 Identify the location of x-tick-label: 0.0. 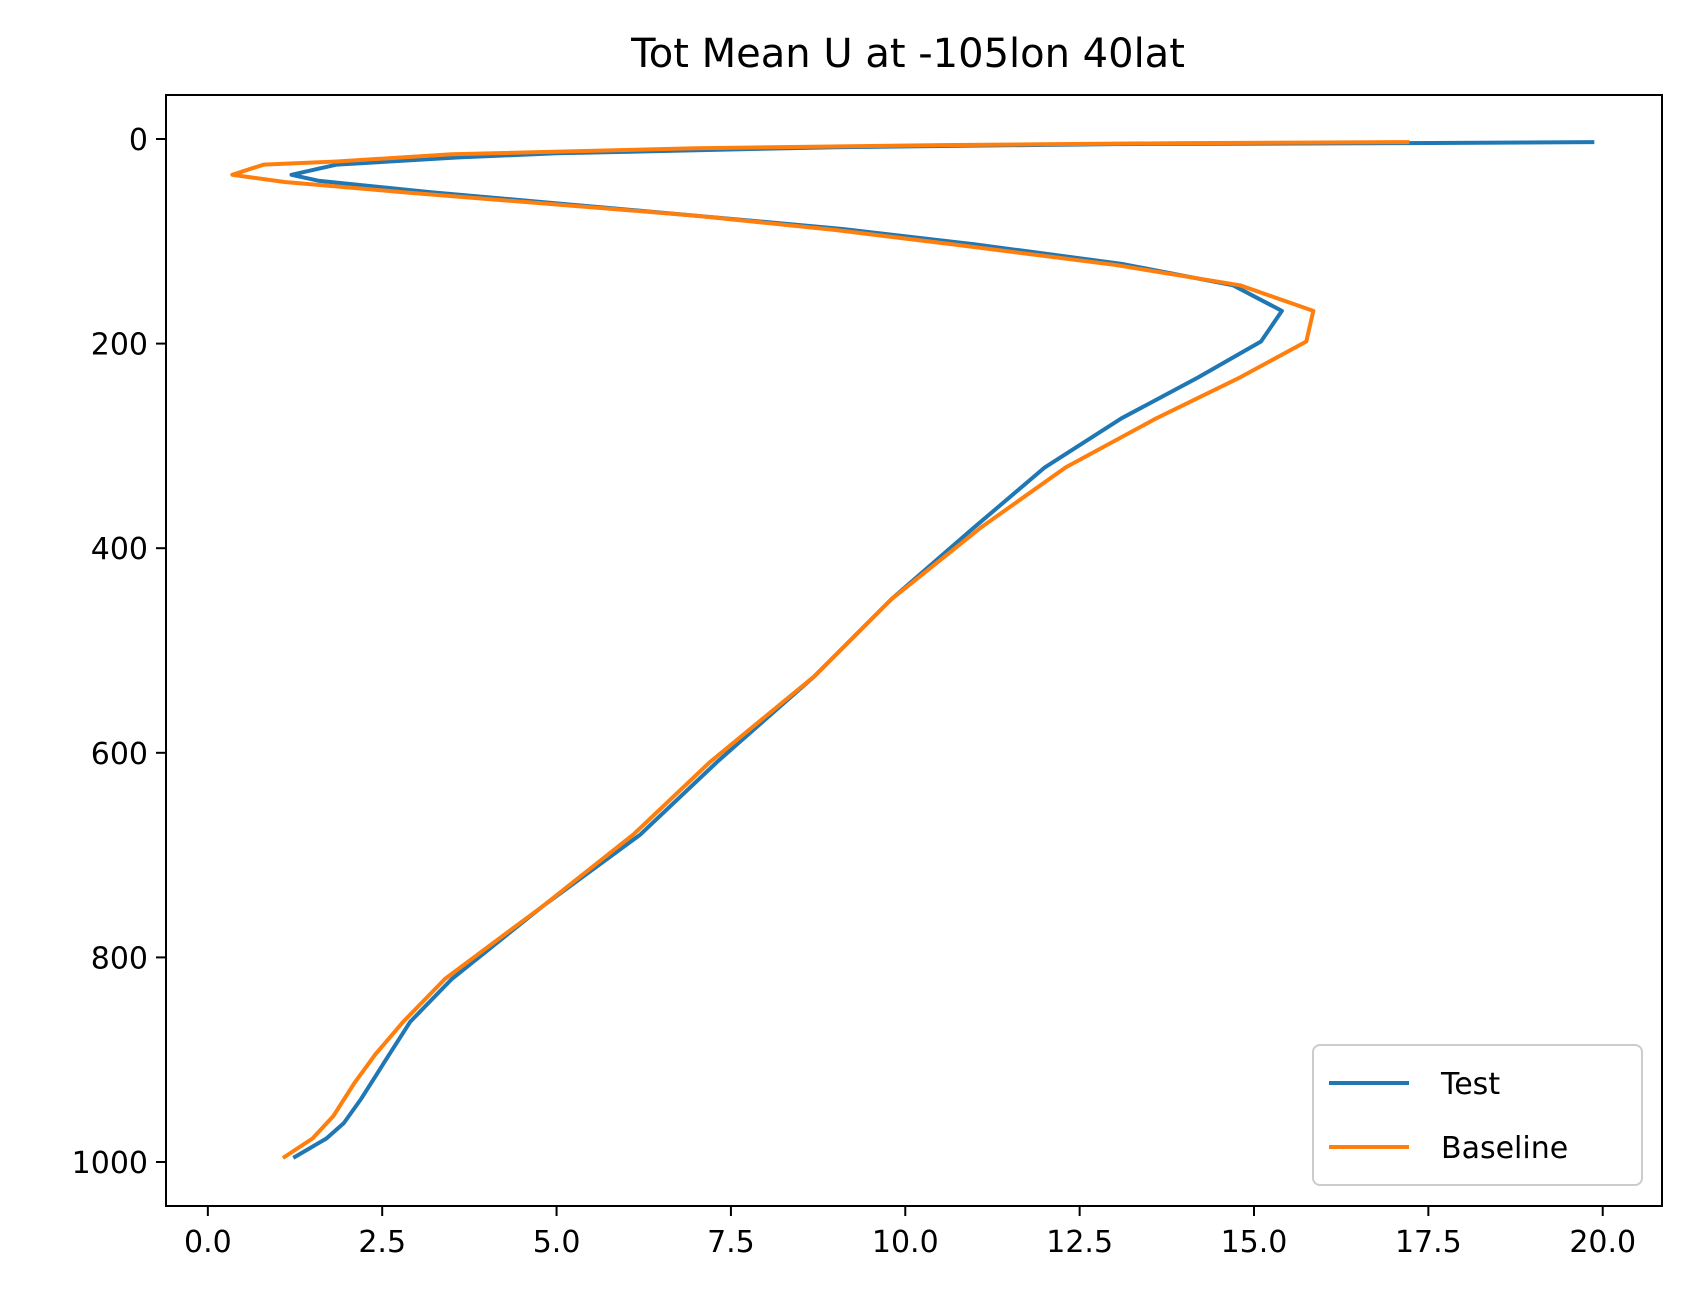
(208, 1242).